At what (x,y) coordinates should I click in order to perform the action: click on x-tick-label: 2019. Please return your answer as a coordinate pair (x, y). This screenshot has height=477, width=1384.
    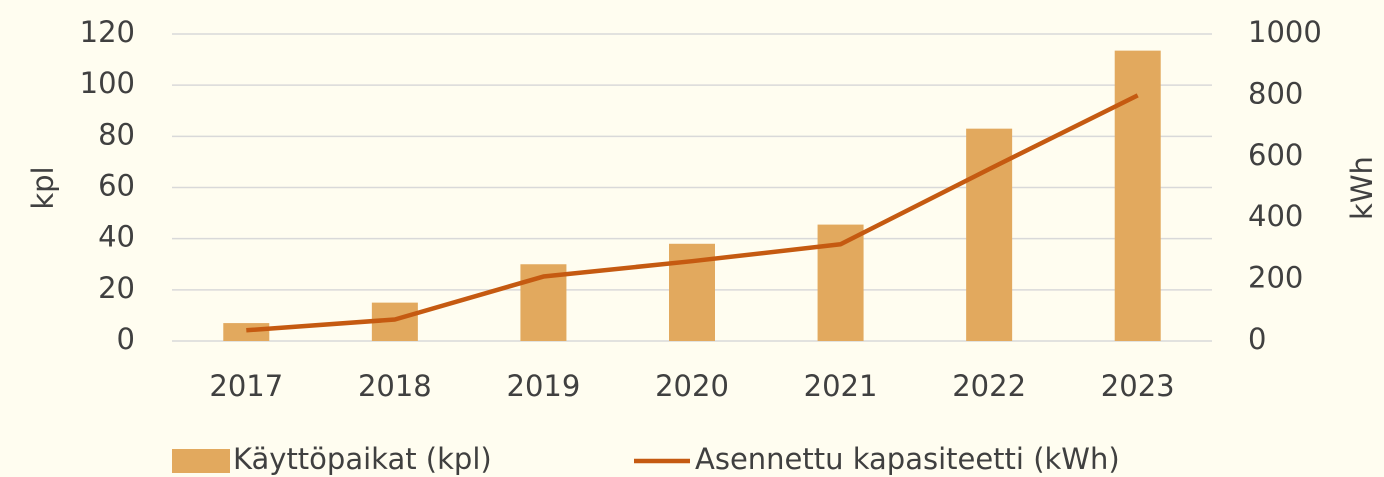
    Looking at the image, I should click on (544, 386).